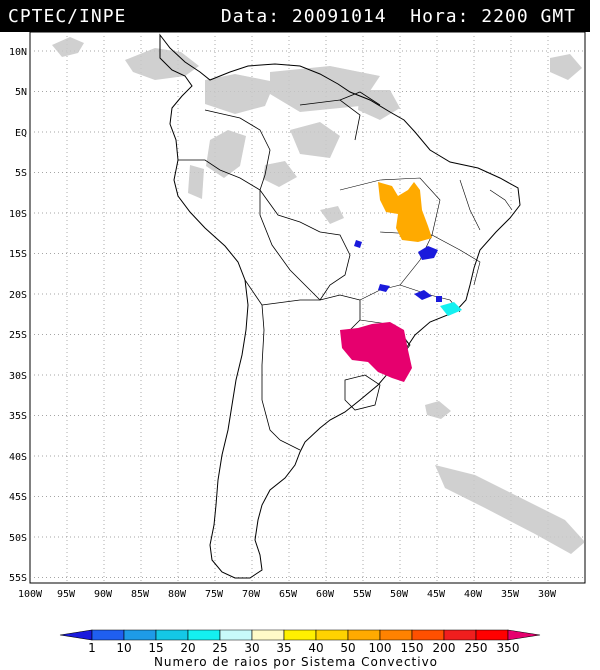 This screenshot has width=600, height=670. I want to click on lat-label: 10S, so click(18, 214).